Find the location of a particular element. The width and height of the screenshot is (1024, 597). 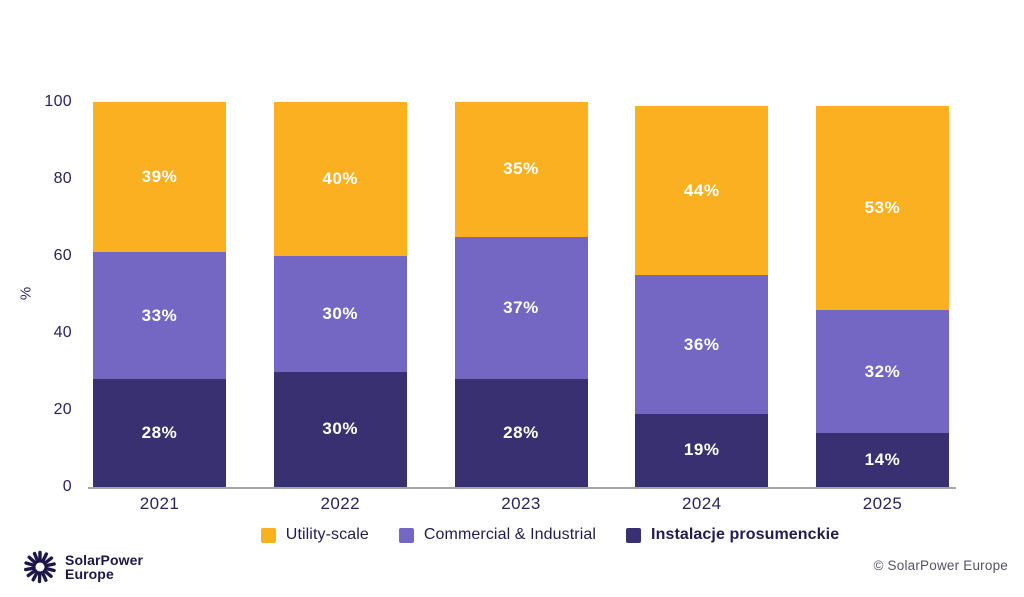

x-tick-label: 2025 is located at coordinates (882, 503).